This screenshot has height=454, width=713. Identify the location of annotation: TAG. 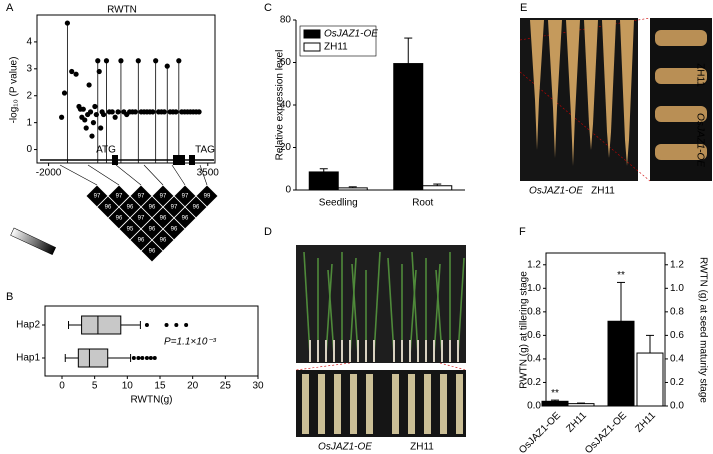
(205, 150).